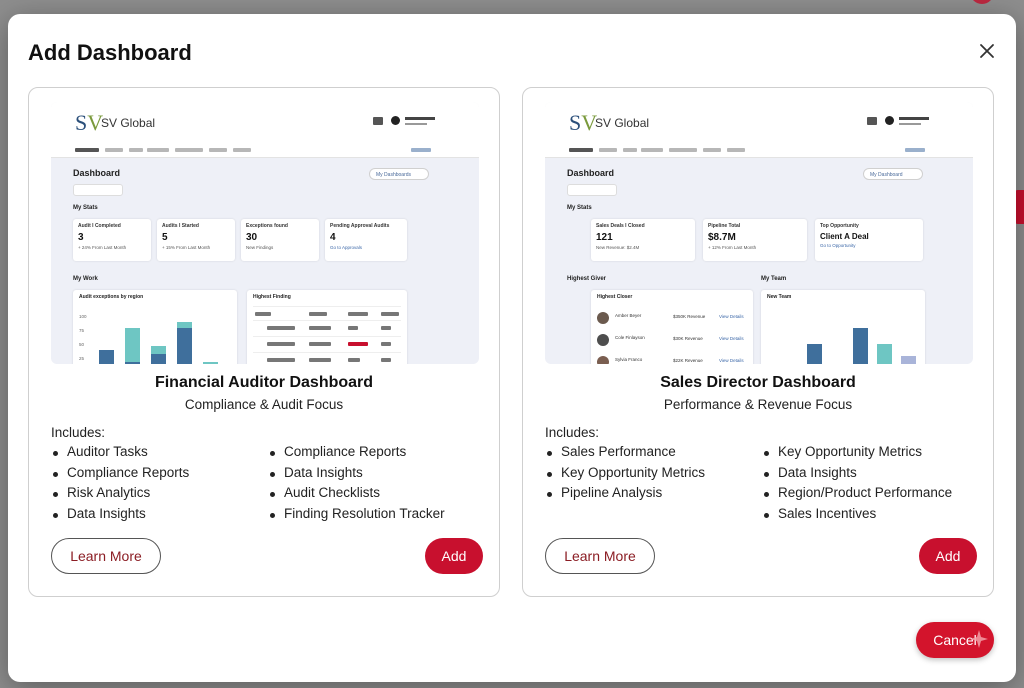 The image size is (1024, 688). What do you see at coordinates (110, 52) in the screenshot?
I see `modal-title: Add Dashboard` at bounding box center [110, 52].